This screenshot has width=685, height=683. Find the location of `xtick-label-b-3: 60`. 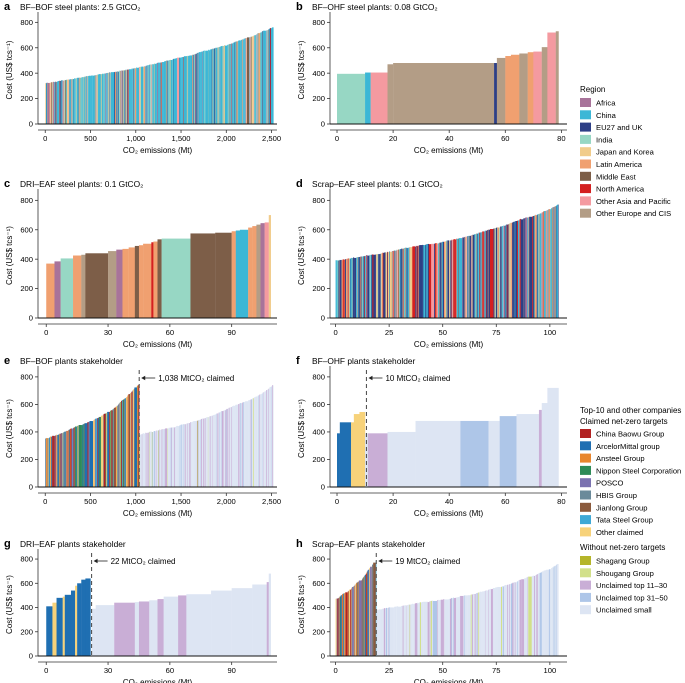

xtick-label-b-3: 60 is located at coordinates (505, 138).